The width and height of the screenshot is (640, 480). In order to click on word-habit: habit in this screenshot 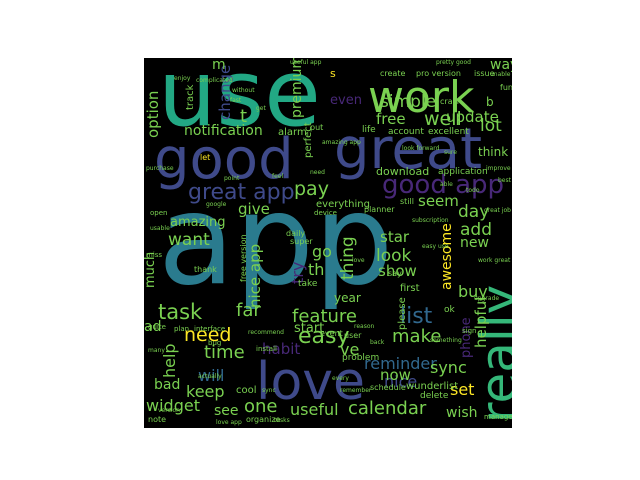, I will do `click(281, 349)`.